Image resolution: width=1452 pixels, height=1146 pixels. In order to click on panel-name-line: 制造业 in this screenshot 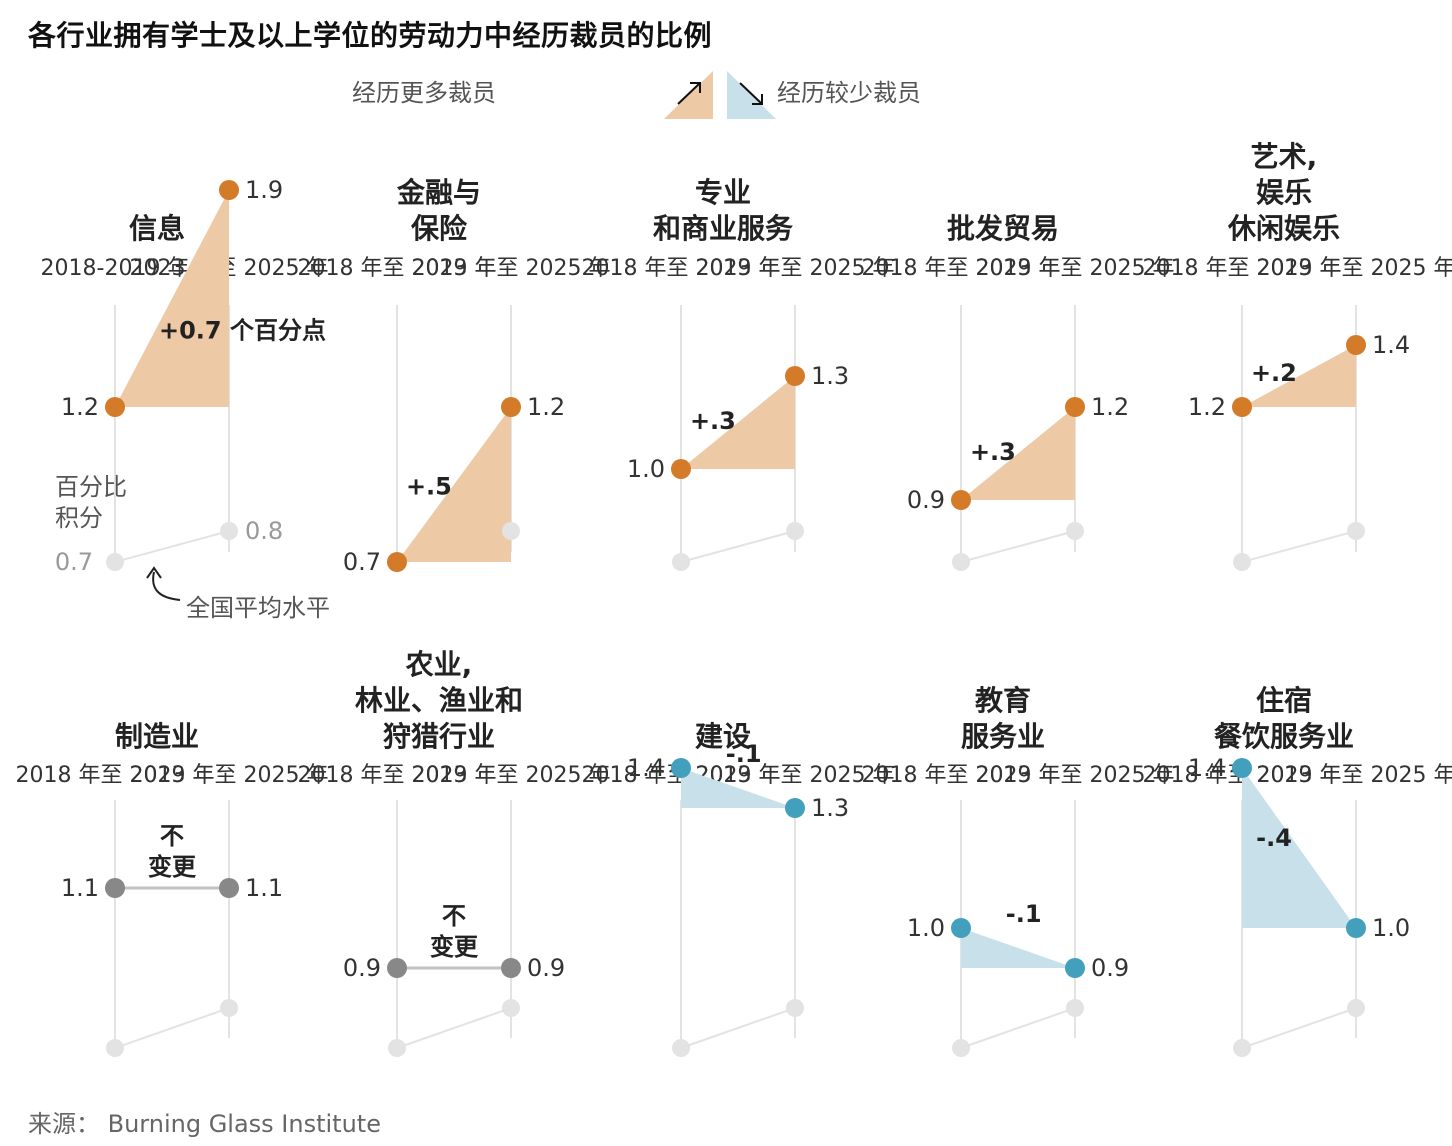, I will do `click(157, 736)`.